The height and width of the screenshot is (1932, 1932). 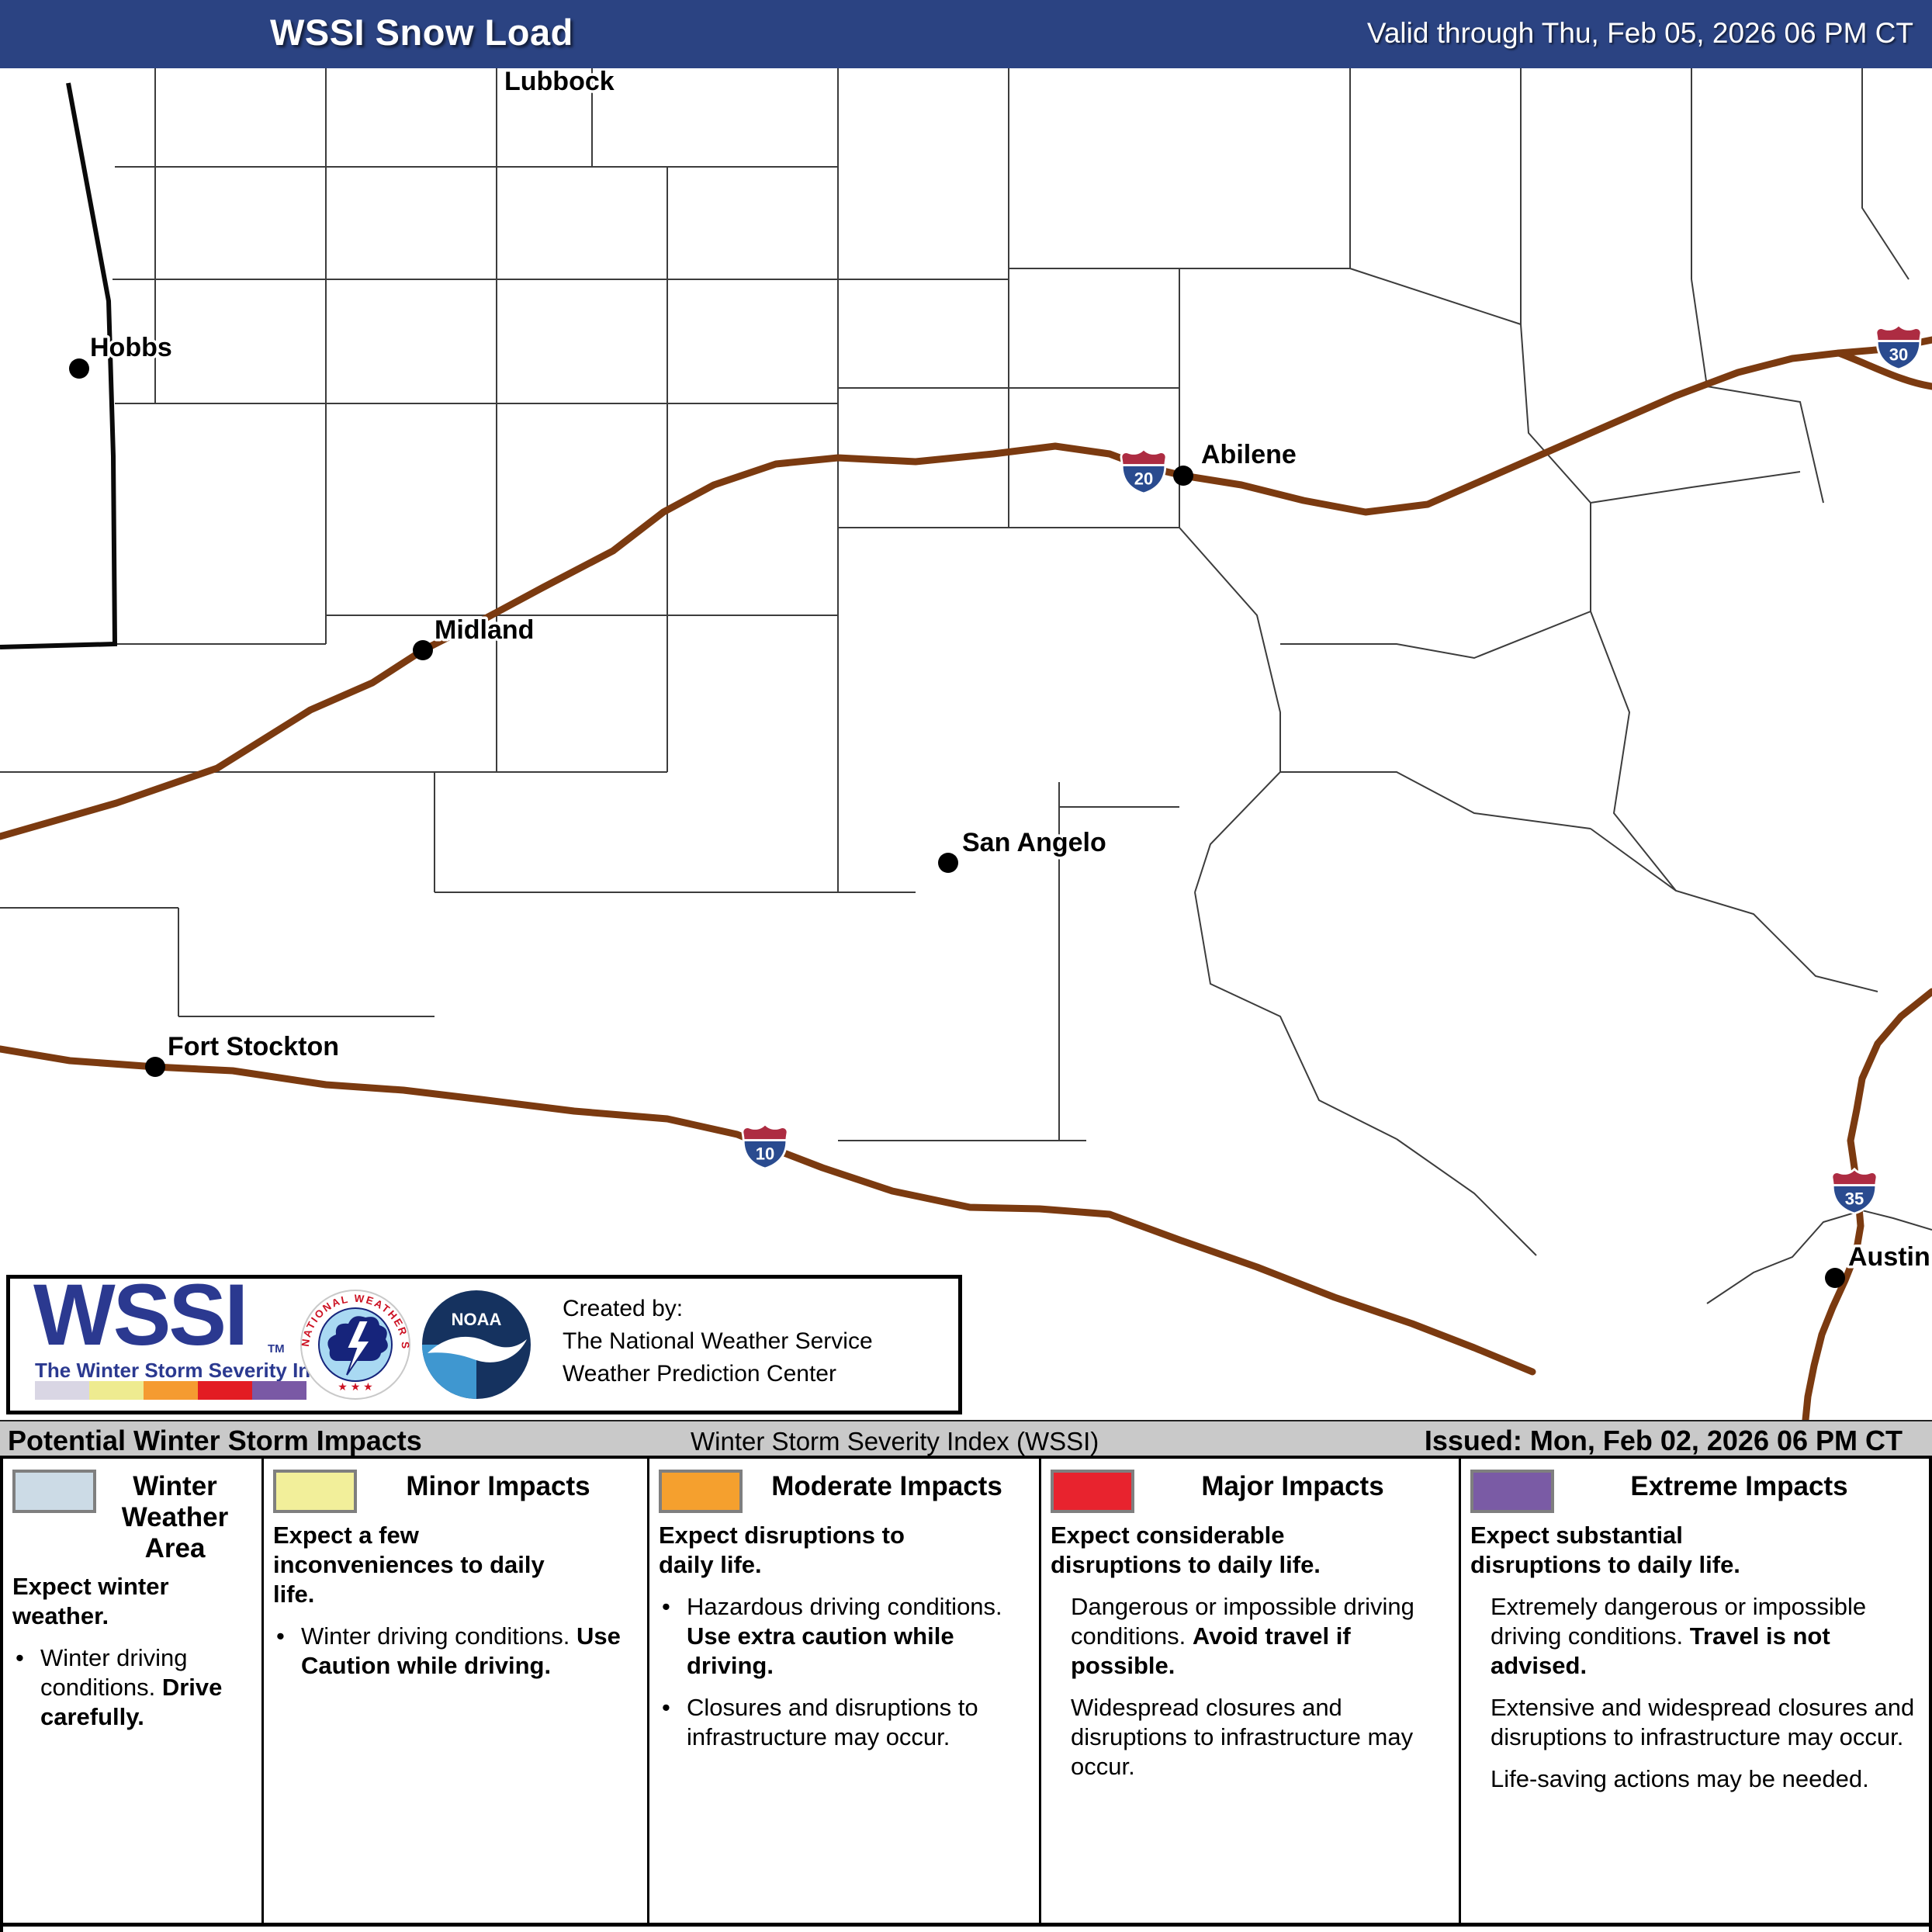 I want to click on city-label-hobbs: Hobbs, so click(x=131, y=347).